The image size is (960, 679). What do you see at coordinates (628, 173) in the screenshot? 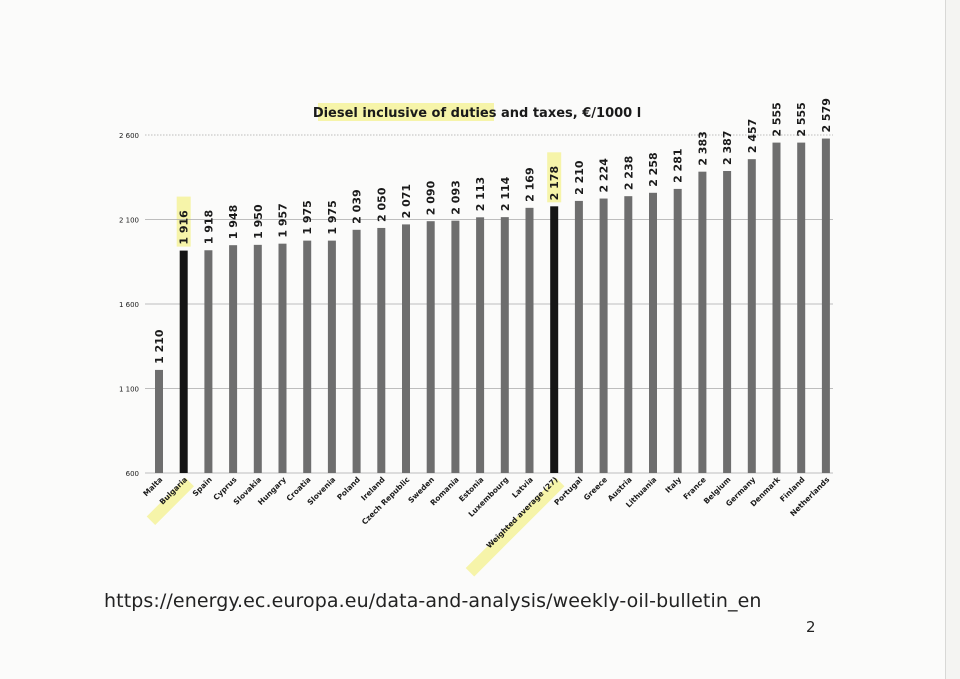
I see `value-label: 2 238` at bounding box center [628, 173].